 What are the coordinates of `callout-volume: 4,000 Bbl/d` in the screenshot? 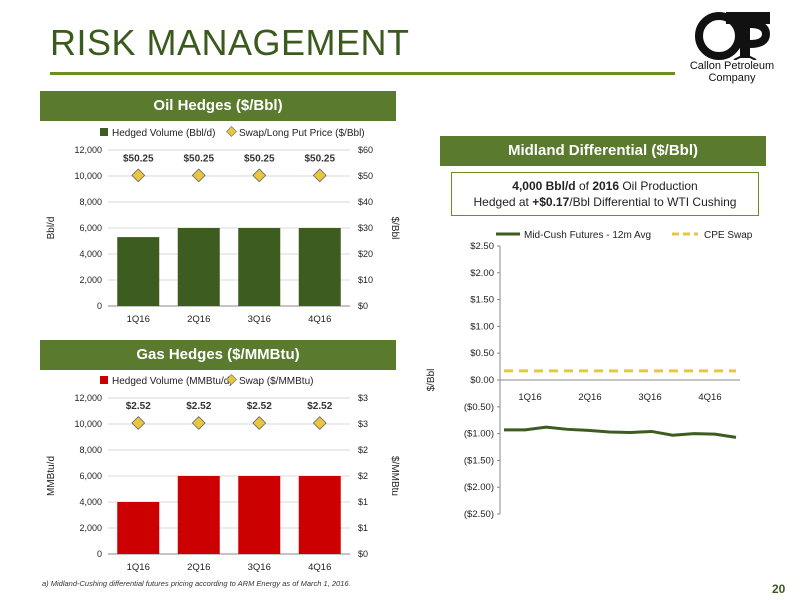 It's located at (544, 186).